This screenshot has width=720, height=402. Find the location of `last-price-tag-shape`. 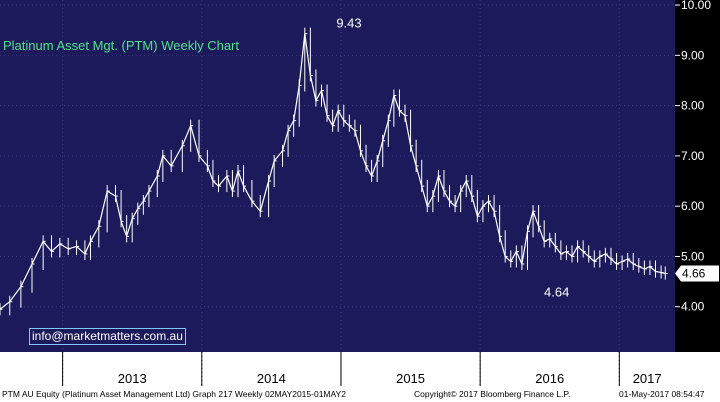

last-price-tag-shape is located at coordinates (697, 273).